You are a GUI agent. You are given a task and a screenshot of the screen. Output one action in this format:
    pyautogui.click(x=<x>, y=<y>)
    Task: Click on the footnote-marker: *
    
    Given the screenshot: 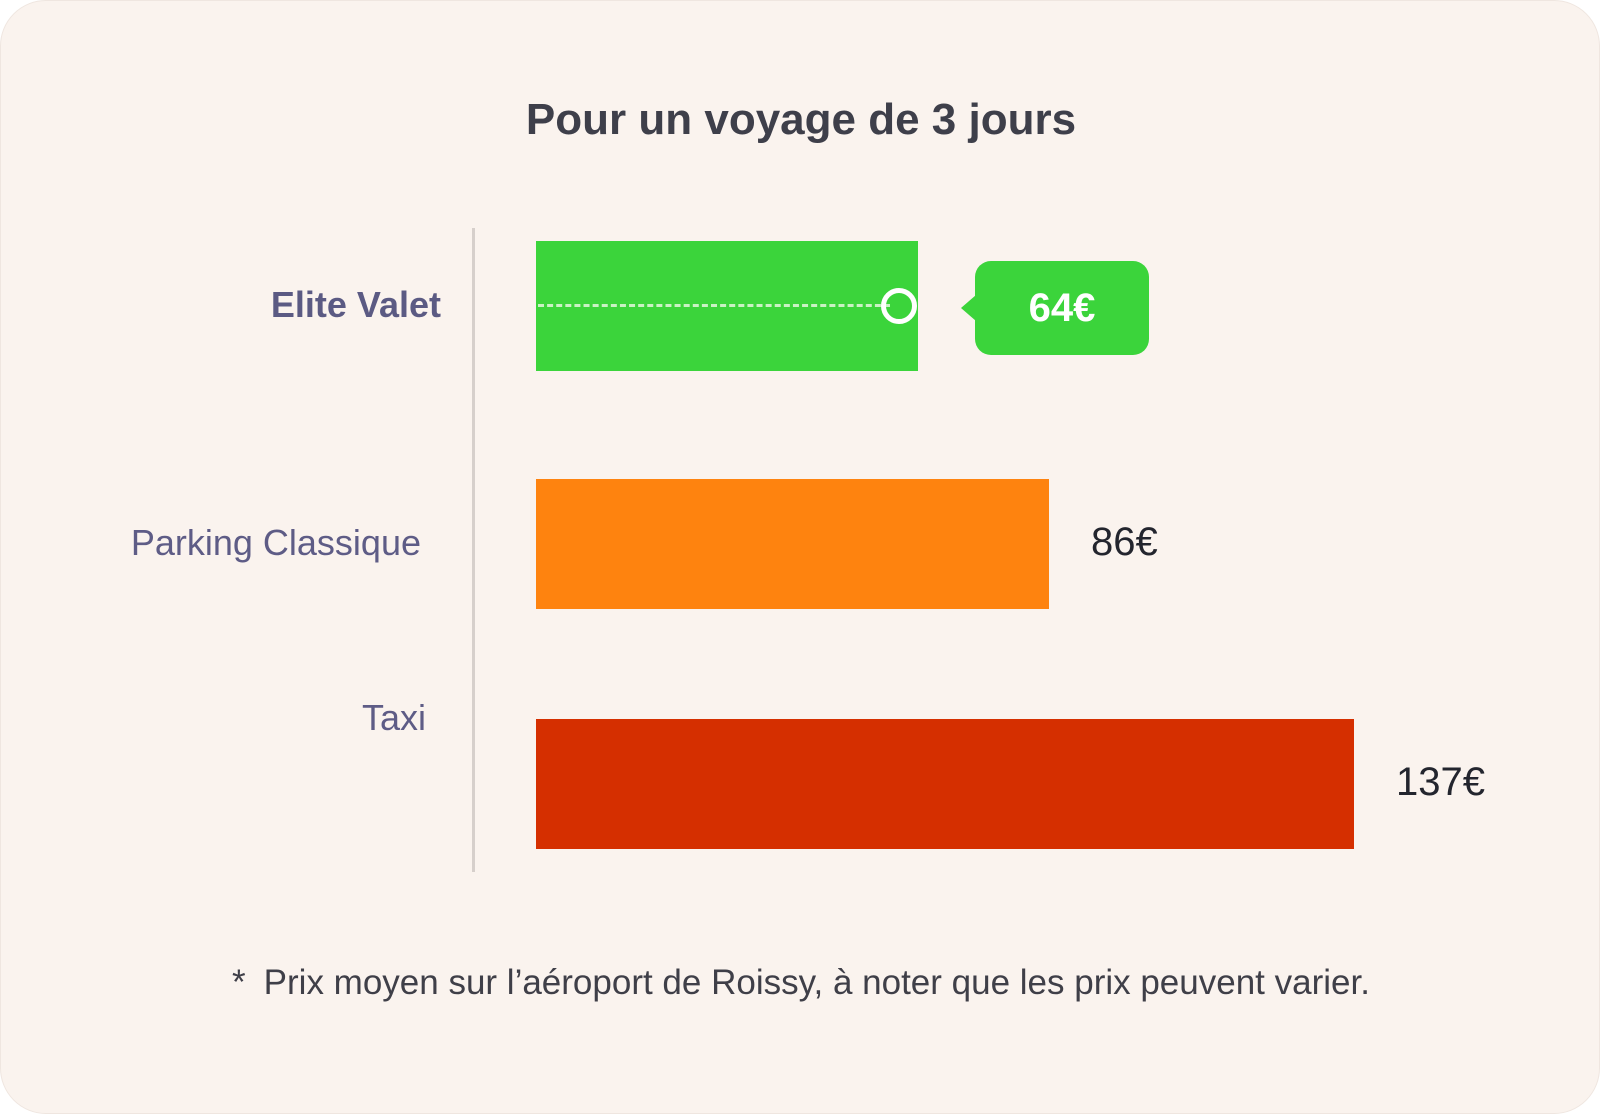 What is the action you would take?
    pyautogui.click(x=239, y=982)
    